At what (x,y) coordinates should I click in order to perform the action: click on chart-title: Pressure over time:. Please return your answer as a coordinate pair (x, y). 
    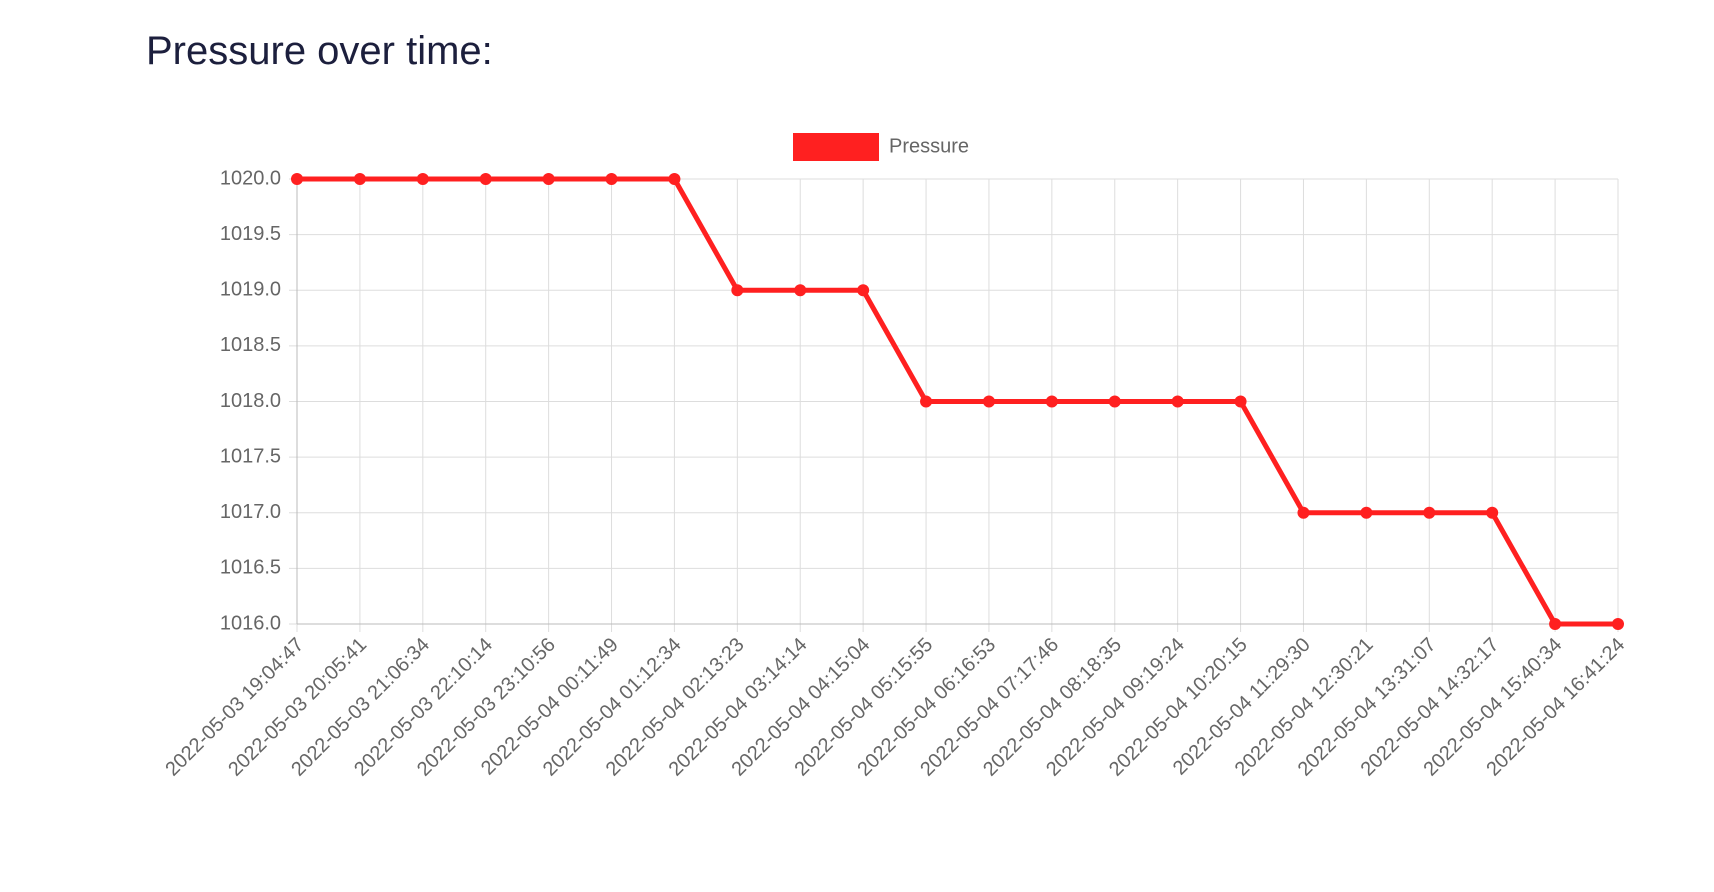
    Looking at the image, I should click on (319, 51).